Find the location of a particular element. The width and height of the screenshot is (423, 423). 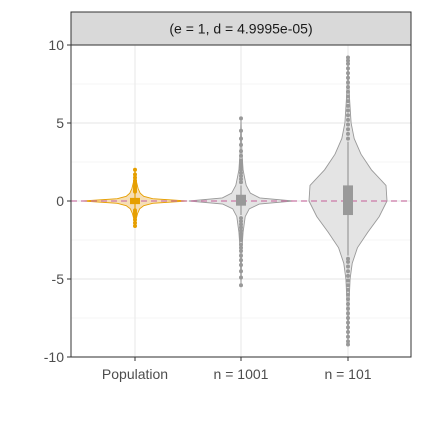

x-tick-label: Population is located at coordinates (135, 374).